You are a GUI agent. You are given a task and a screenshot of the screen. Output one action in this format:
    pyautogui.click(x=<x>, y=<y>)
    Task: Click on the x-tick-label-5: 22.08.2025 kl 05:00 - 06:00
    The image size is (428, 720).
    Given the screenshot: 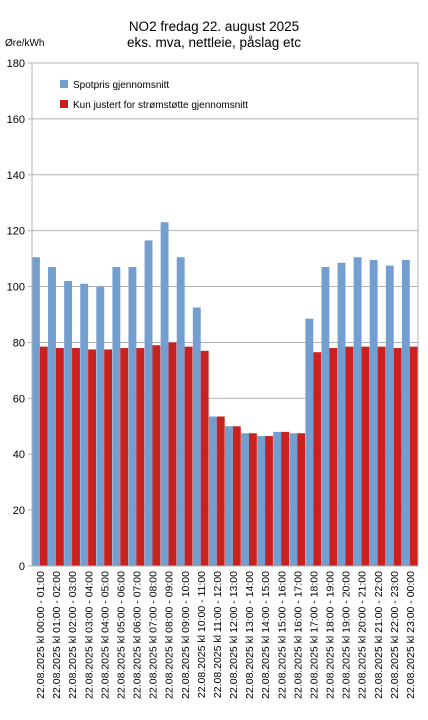 What is the action you would take?
    pyautogui.click(x=121, y=635)
    